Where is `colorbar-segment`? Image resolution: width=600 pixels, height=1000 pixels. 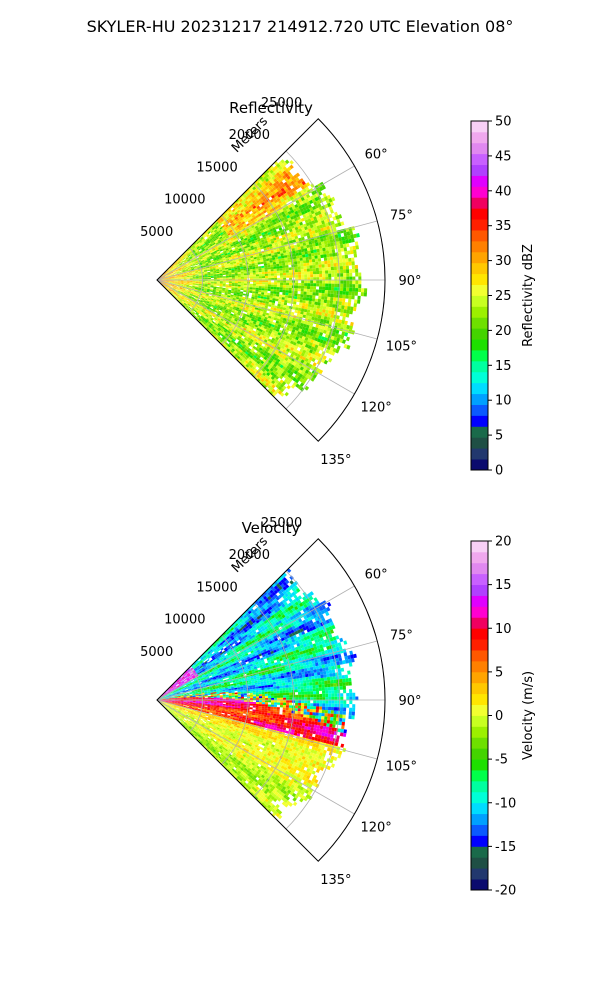
colorbar-segment is located at coordinates (479, 388).